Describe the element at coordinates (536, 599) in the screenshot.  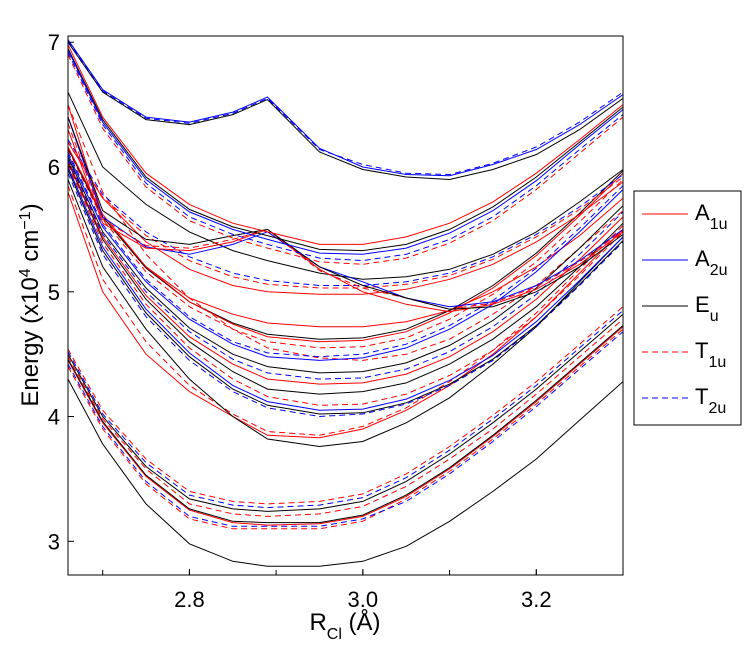
I see `x-tick-label: 3.2` at that location.